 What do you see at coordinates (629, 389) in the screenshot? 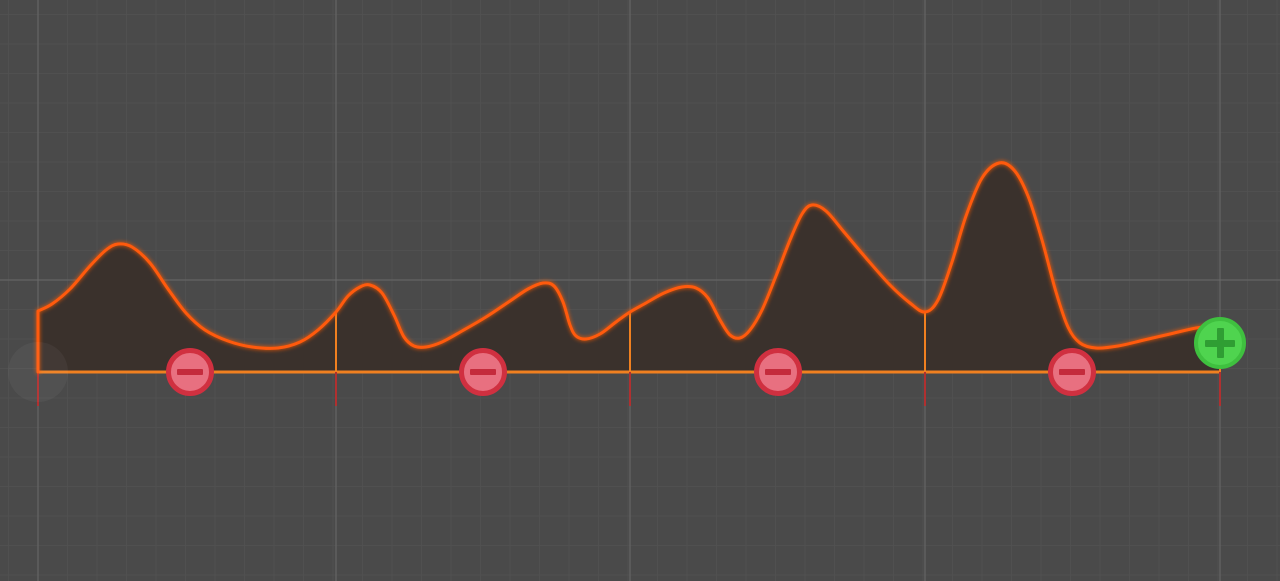
I see `below-baseline-ticks` at bounding box center [629, 389].